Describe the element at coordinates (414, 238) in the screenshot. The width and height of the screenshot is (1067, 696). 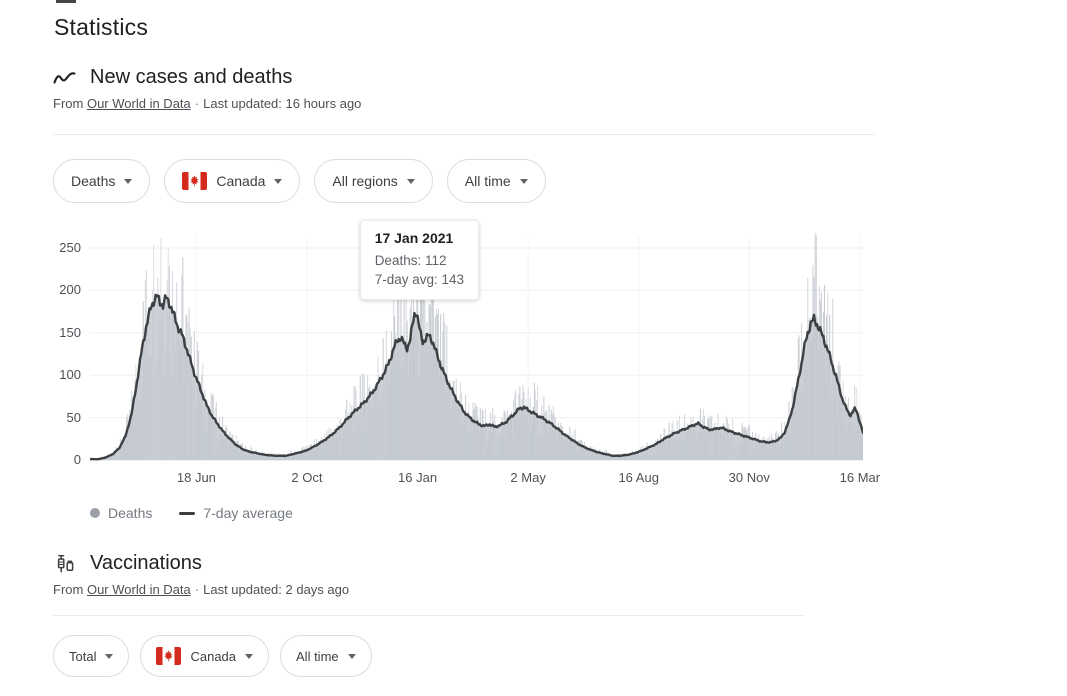
I see `tooltip-date: 17 Jan 2021` at that location.